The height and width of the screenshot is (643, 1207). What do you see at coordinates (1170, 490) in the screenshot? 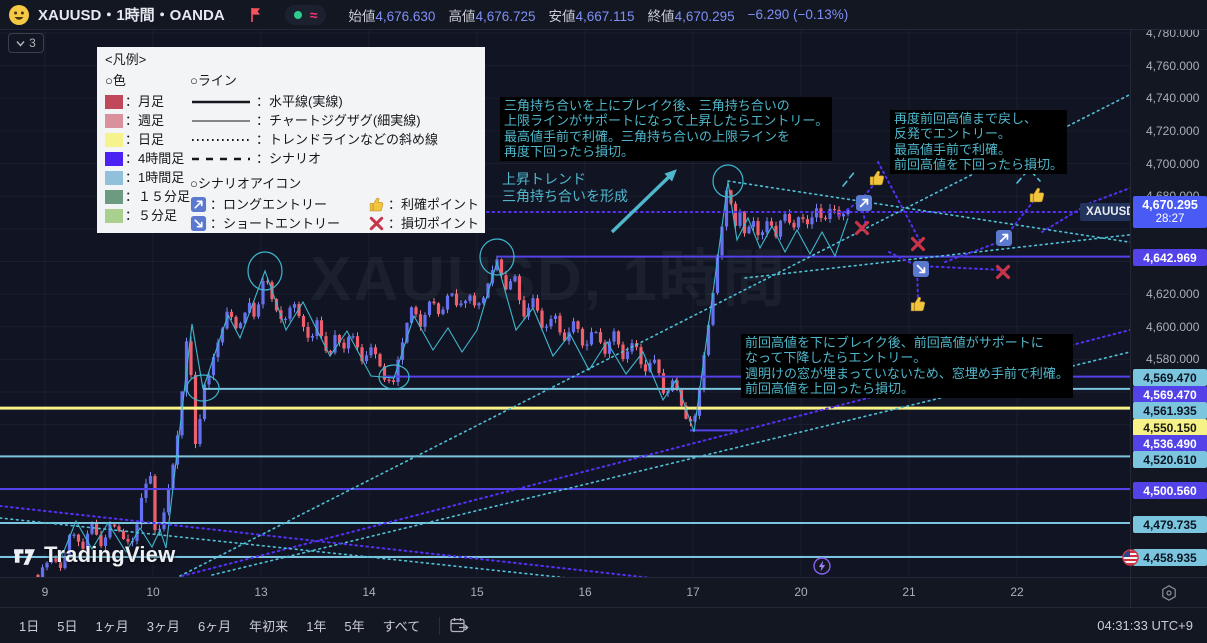
I see `price-level-badge: 4,500.560` at bounding box center [1170, 490].